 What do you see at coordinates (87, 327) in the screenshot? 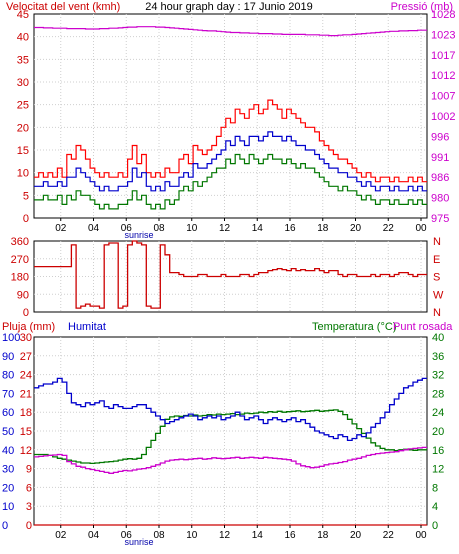
I see `humidity-axis-title: Humitat` at bounding box center [87, 327].